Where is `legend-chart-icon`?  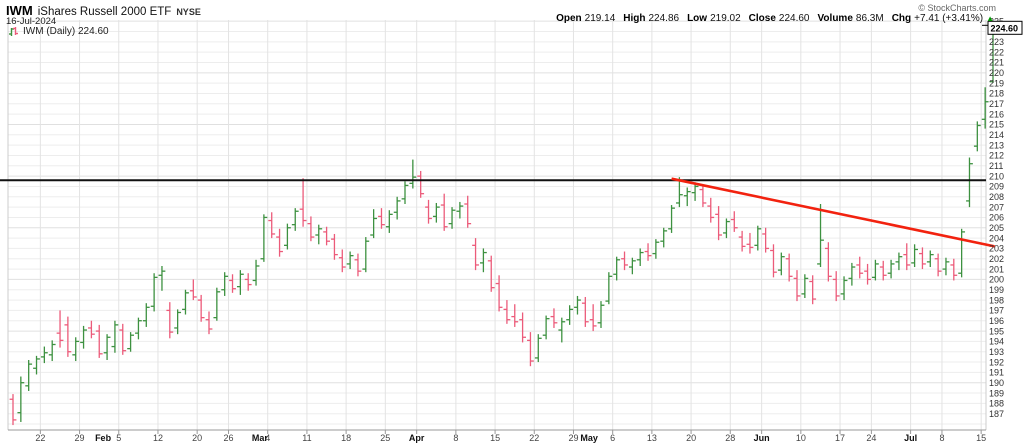
legend-chart-icon is located at coordinates (13, 31).